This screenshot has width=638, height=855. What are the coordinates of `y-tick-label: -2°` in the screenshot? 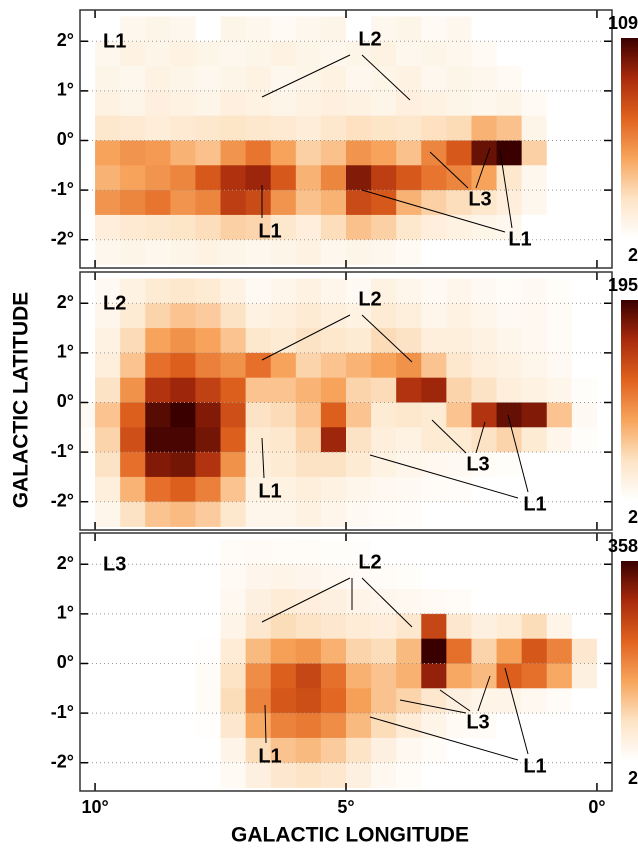 It's located at (62, 761).